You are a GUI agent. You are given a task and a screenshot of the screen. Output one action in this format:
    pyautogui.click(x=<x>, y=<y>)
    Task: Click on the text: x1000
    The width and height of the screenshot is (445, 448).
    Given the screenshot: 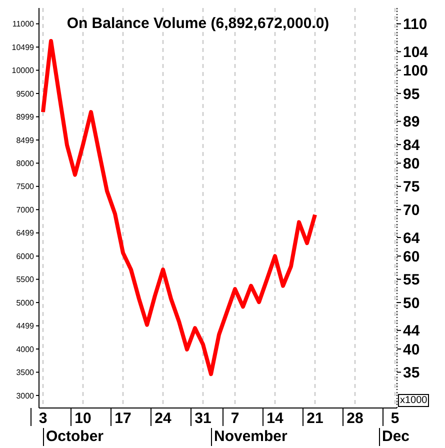 What is the action you would take?
    pyautogui.click(x=414, y=400)
    